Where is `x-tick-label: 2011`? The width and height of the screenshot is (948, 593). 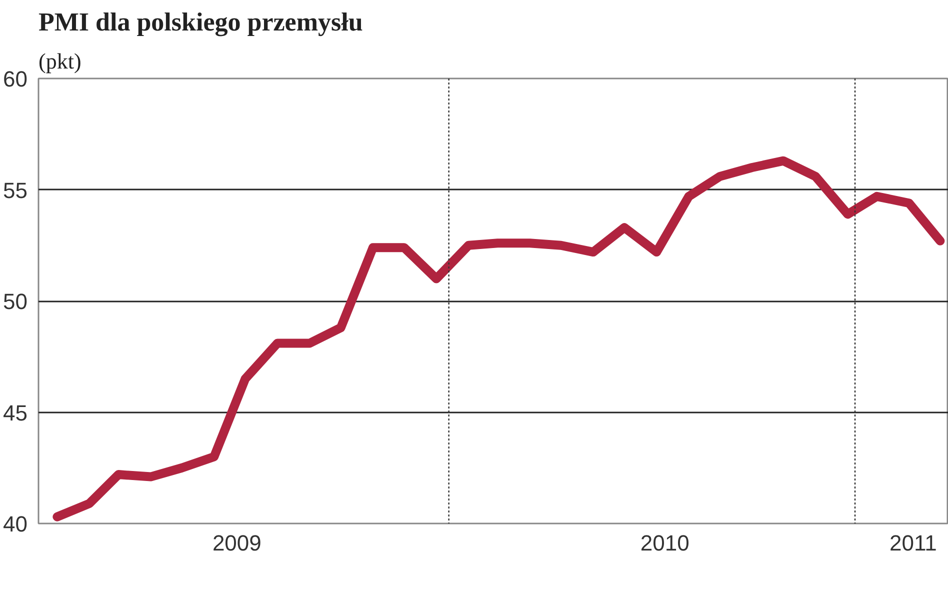 x-tick-label: 2011 is located at coordinates (913, 543).